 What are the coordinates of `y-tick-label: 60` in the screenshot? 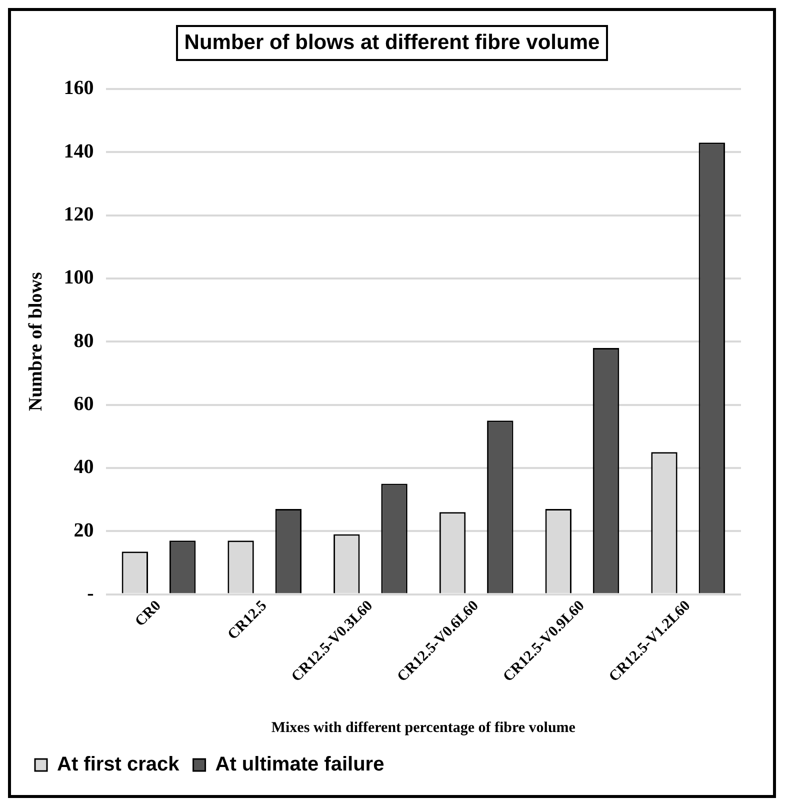 It's located at (84, 403).